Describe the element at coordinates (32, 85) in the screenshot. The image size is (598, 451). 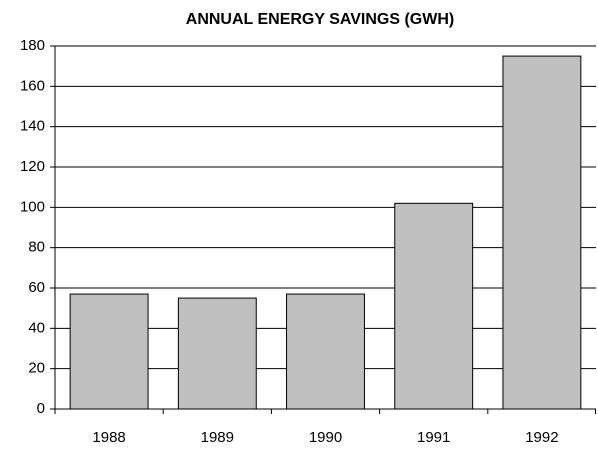
I see `y-tick-label: 160` at that location.